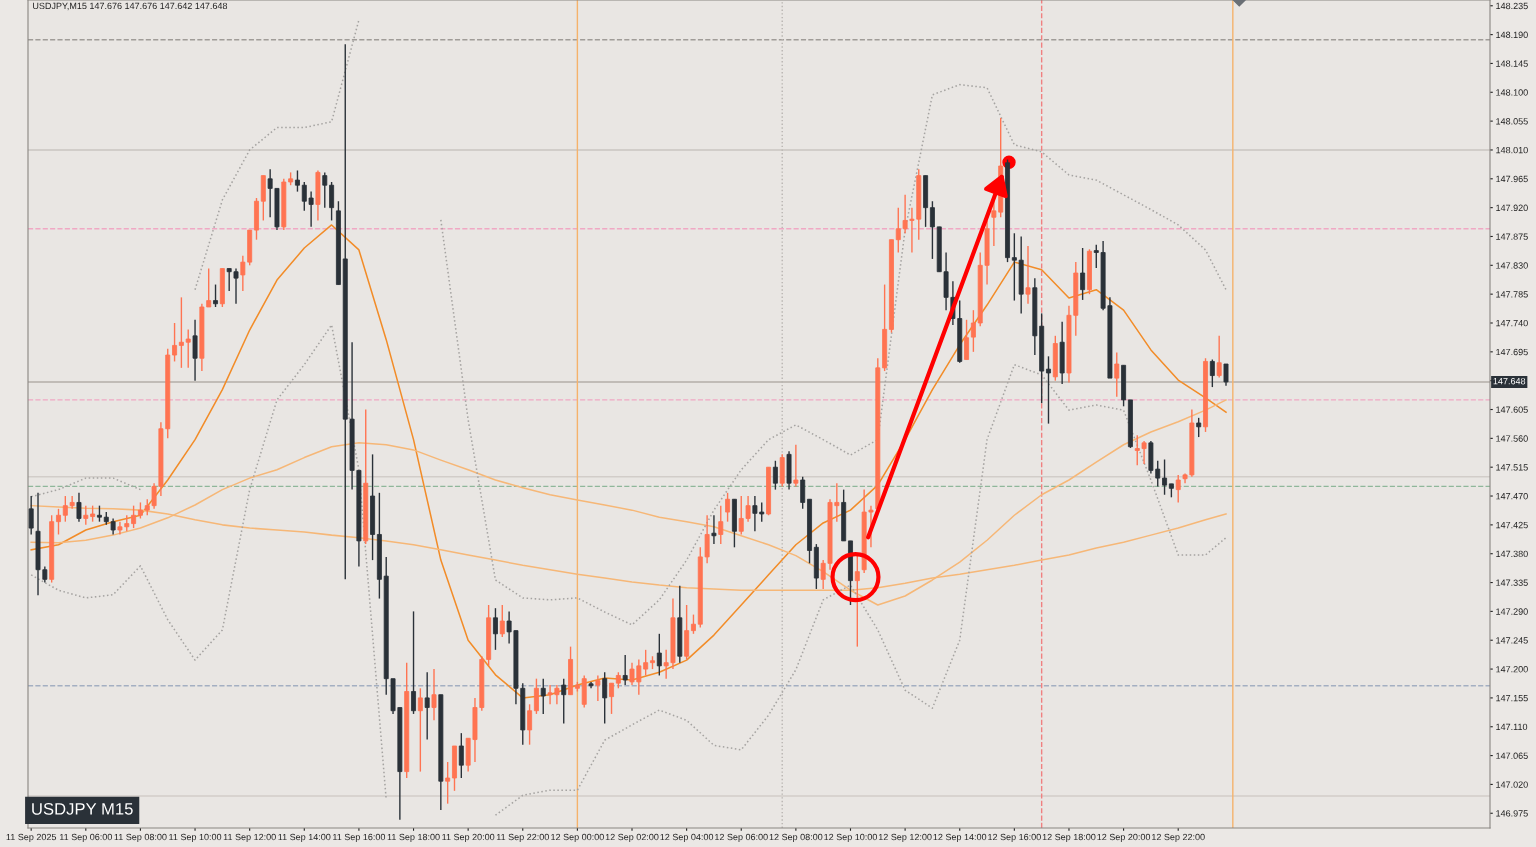 The width and height of the screenshot is (1536, 847). What do you see at coordinates (1512, 323) in the screenshot?
I see `y-tick-label: 147.740` at bounding box center [1512, 323].